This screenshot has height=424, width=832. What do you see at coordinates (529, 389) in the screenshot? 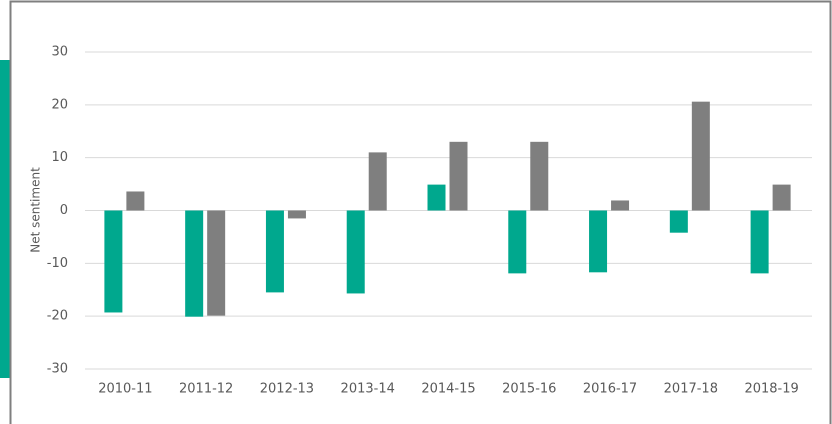
I see `x-tick-label: 2015-16` at bounding box center [529, 389].